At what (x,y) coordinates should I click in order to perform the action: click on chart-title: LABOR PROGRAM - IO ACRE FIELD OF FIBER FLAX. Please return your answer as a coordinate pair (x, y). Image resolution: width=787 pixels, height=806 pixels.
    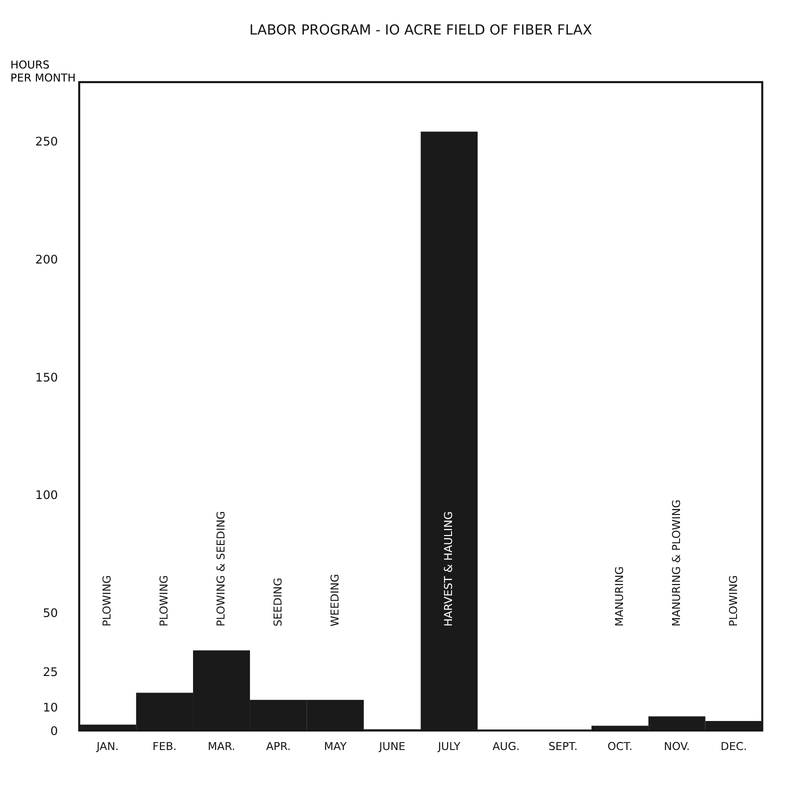
    Looking at the image, I should click on (421, 30).